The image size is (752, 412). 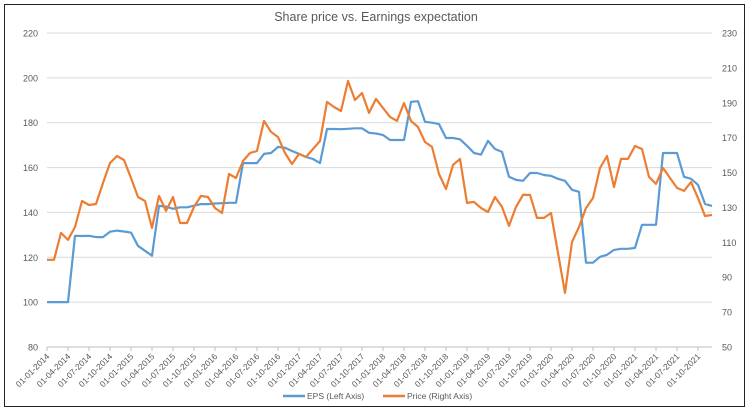 I want to click on chart-title: Share price vs. Earnings expectation, so click(x=376, y=17).